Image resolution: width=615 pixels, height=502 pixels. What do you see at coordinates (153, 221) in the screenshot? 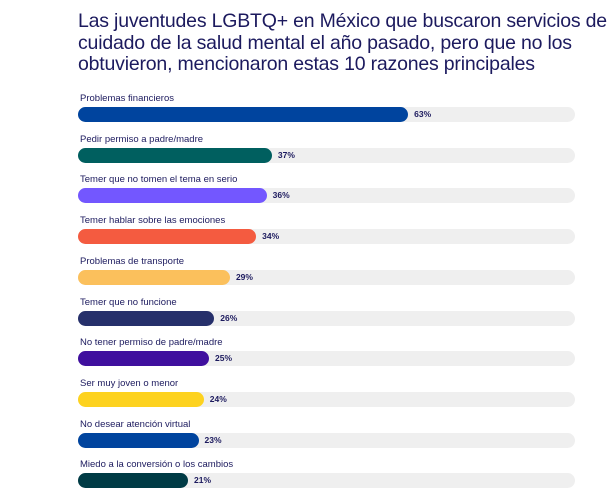
I see `category-label: Temer hablar sobre las emociones` at bounding box center [153, 221].